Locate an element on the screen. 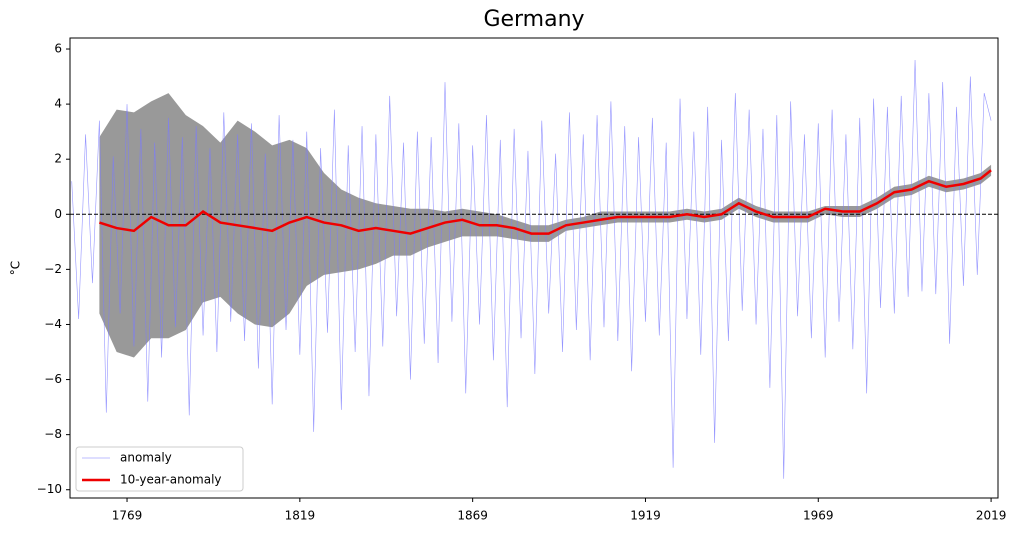 Image resolution: width=1020 pixels, height=537 pixels. y-tick-label: 2 is located at coordinates (58, 159).